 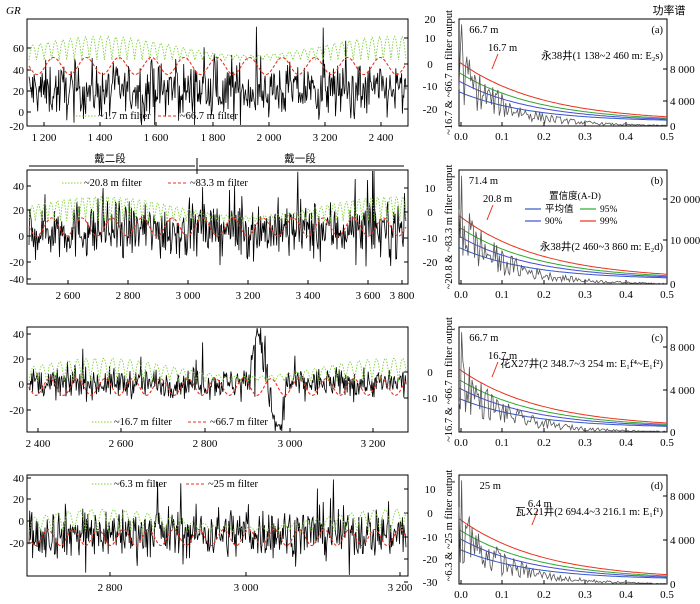 What do you see at coordinates (368, 296) in the screenshot?
I see `x-tick-label: 3 600` at bounding box center [368, 296].